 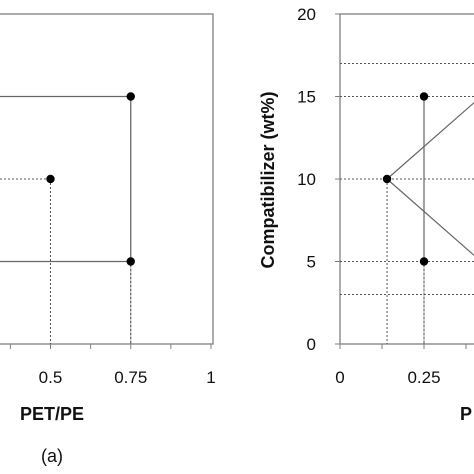 What do you see at coordinates (466, 414) in the screenshot?
I see `x-axis-label: P` at bounding box center [466, 414].